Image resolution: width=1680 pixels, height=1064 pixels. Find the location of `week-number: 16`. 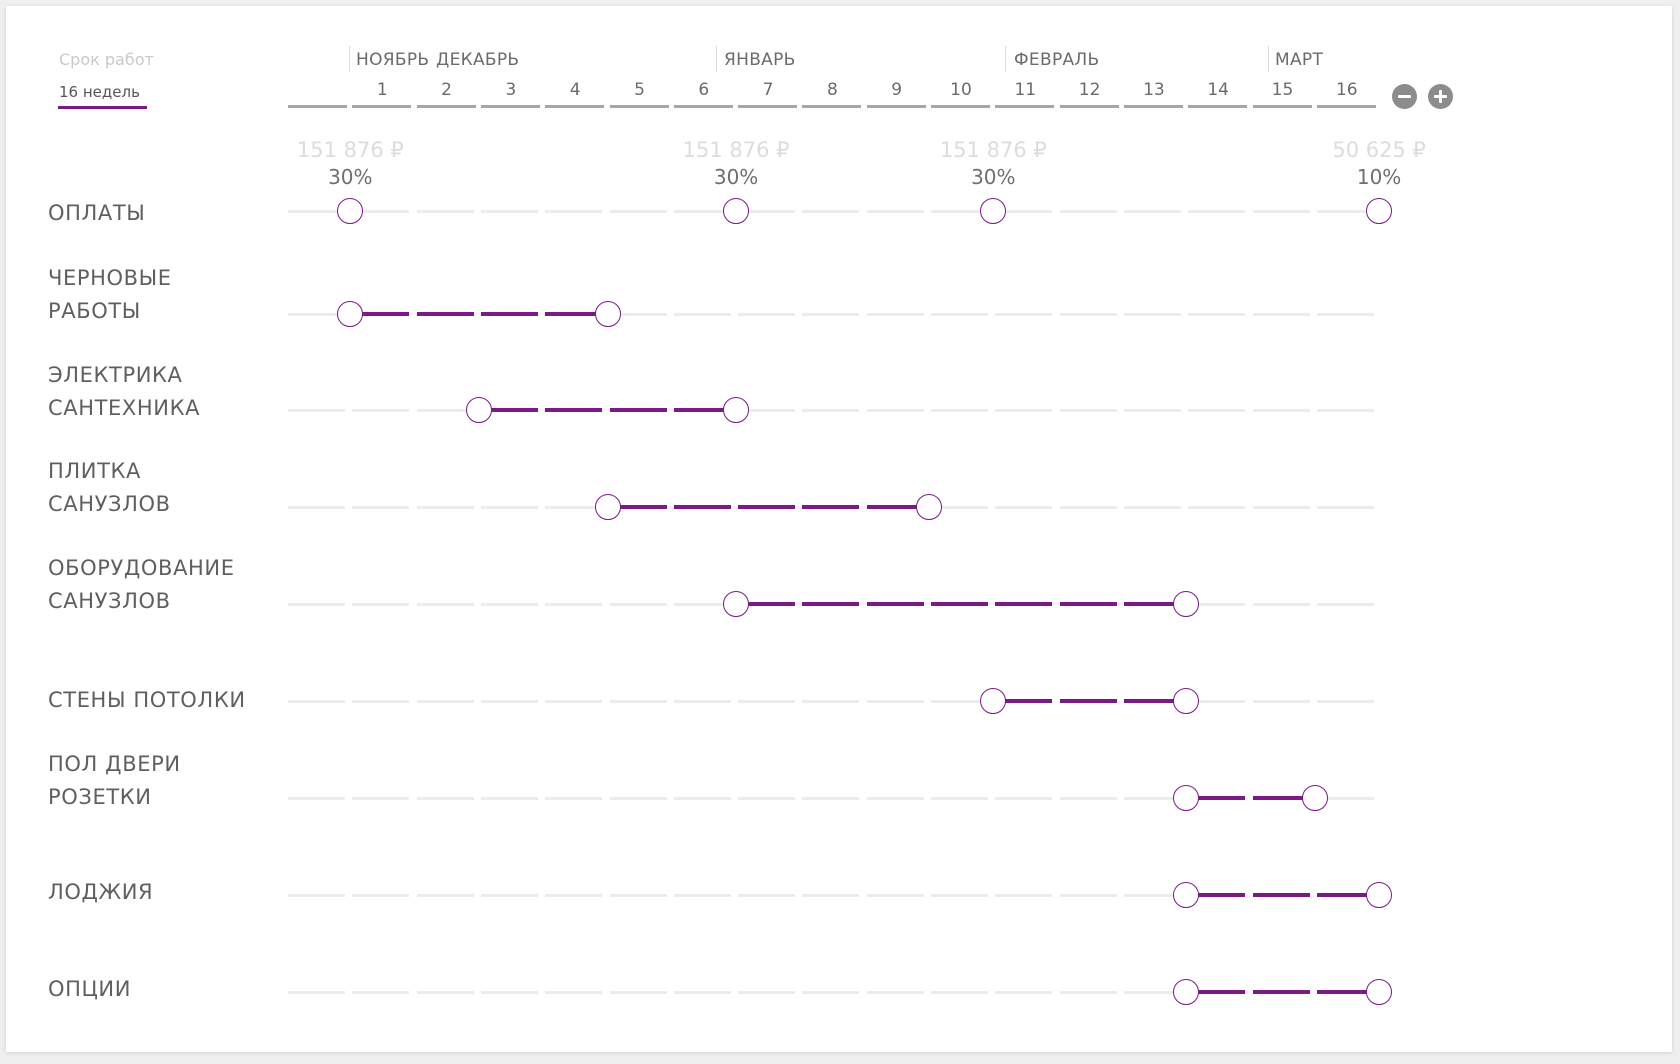

week-number: 16 is located at coordinates (1346, 90).